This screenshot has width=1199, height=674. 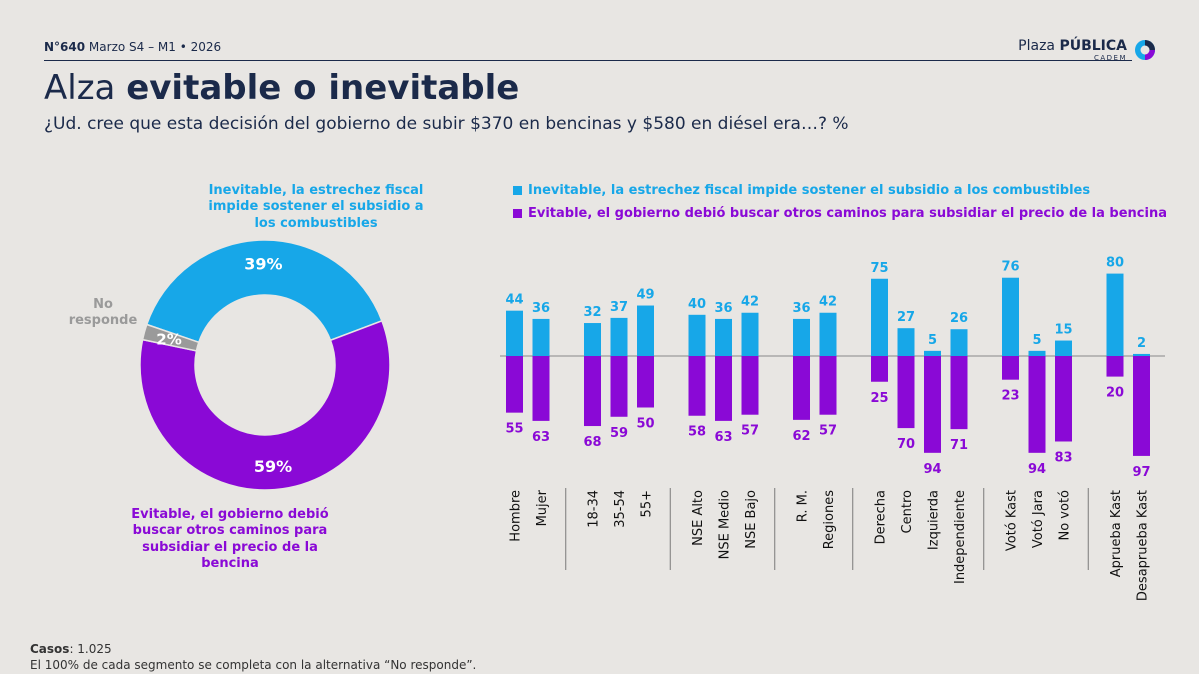 What do you see at coordinates (750, 431) in the screenshot?
I see `value-label-evitable: 57` at bounding box center [750, 431].